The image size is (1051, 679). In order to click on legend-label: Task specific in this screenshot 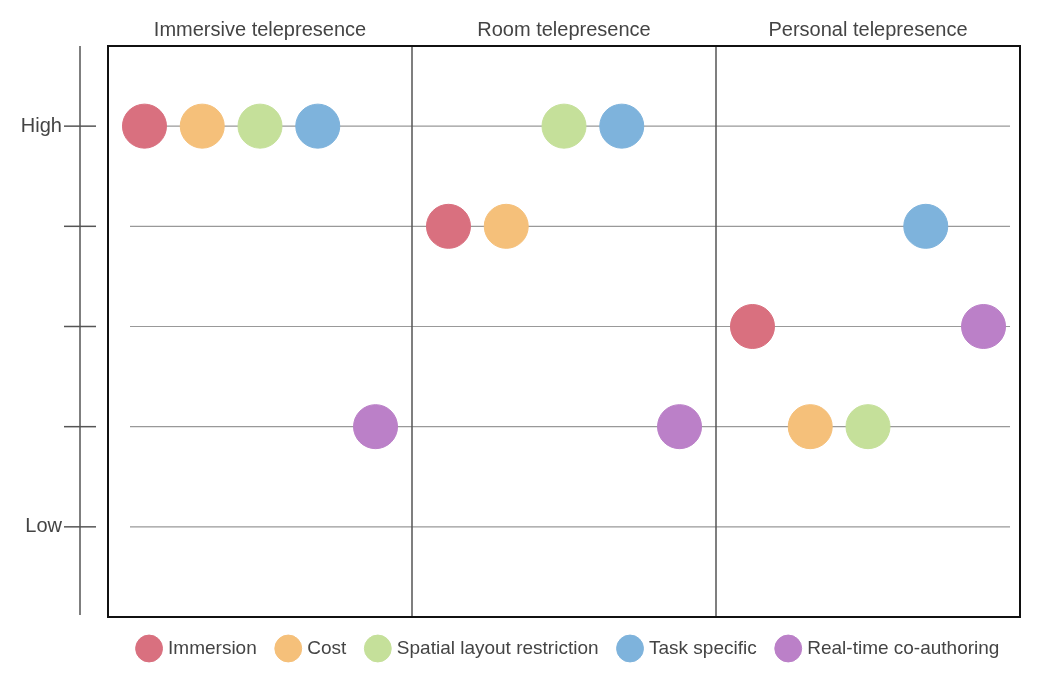, I will do `click(703, 647)`.